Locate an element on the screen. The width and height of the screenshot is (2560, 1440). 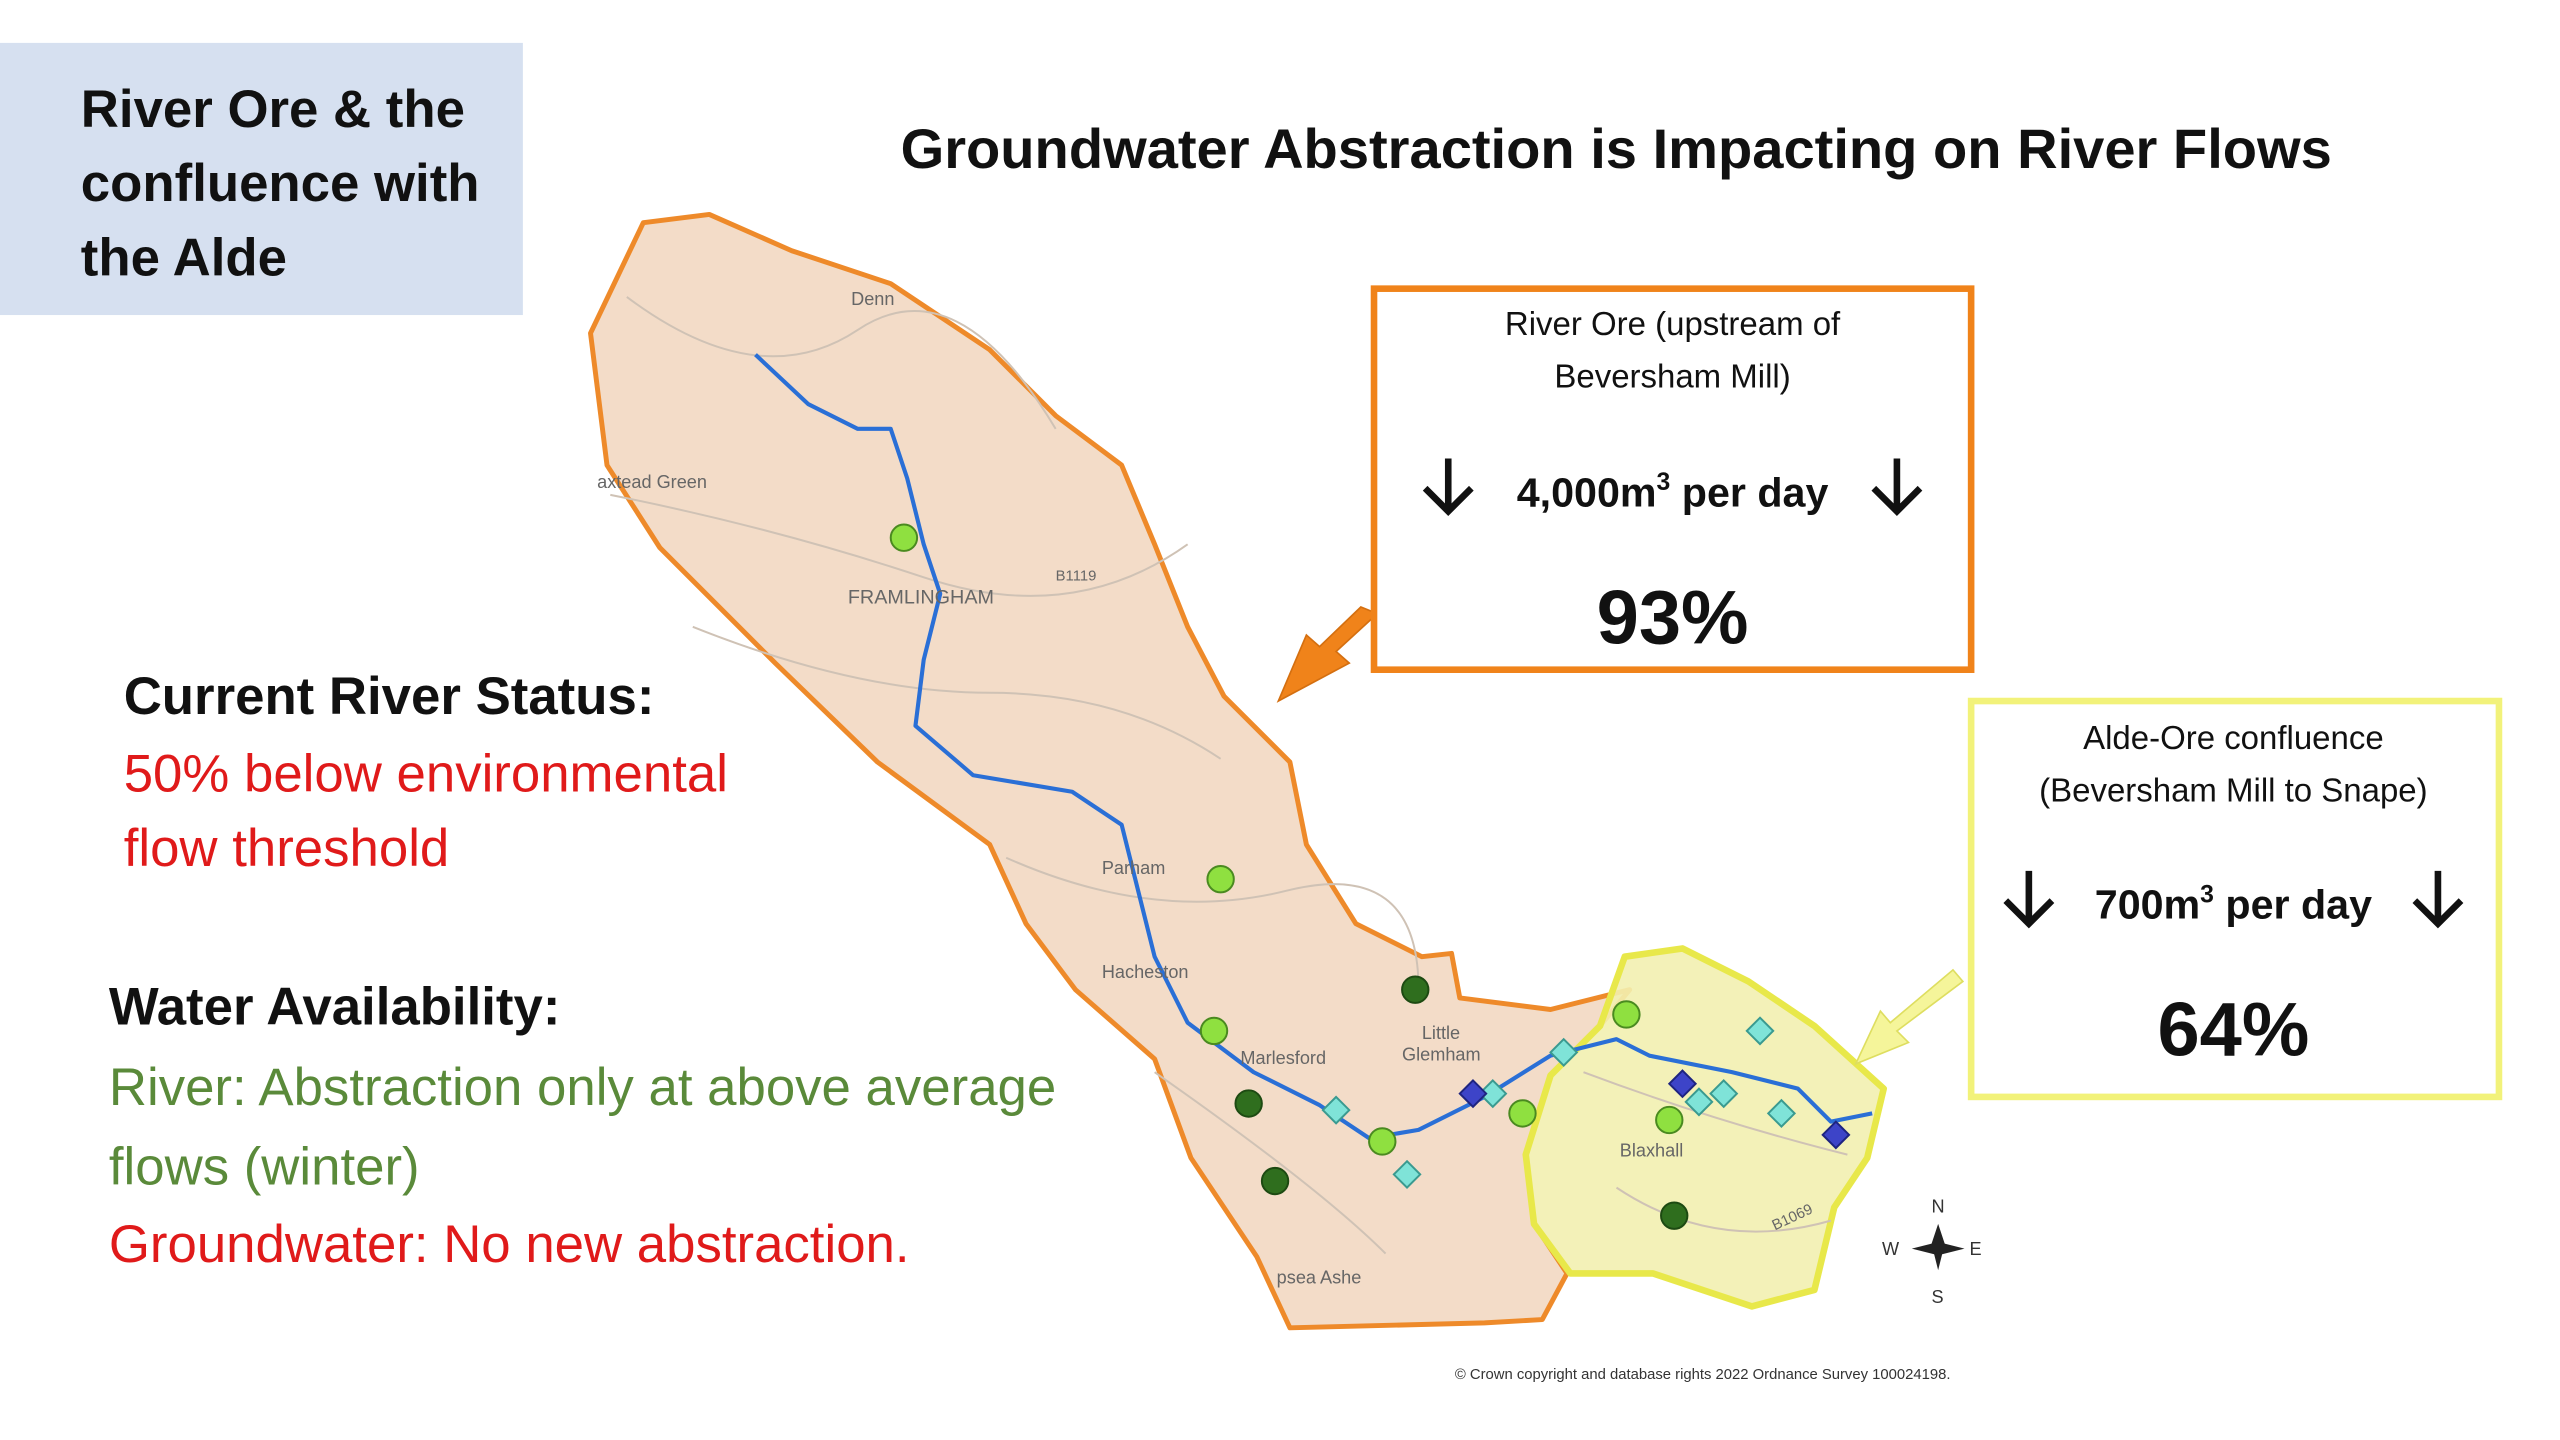
compass-label: W is located at coordinates (1891, 1249).